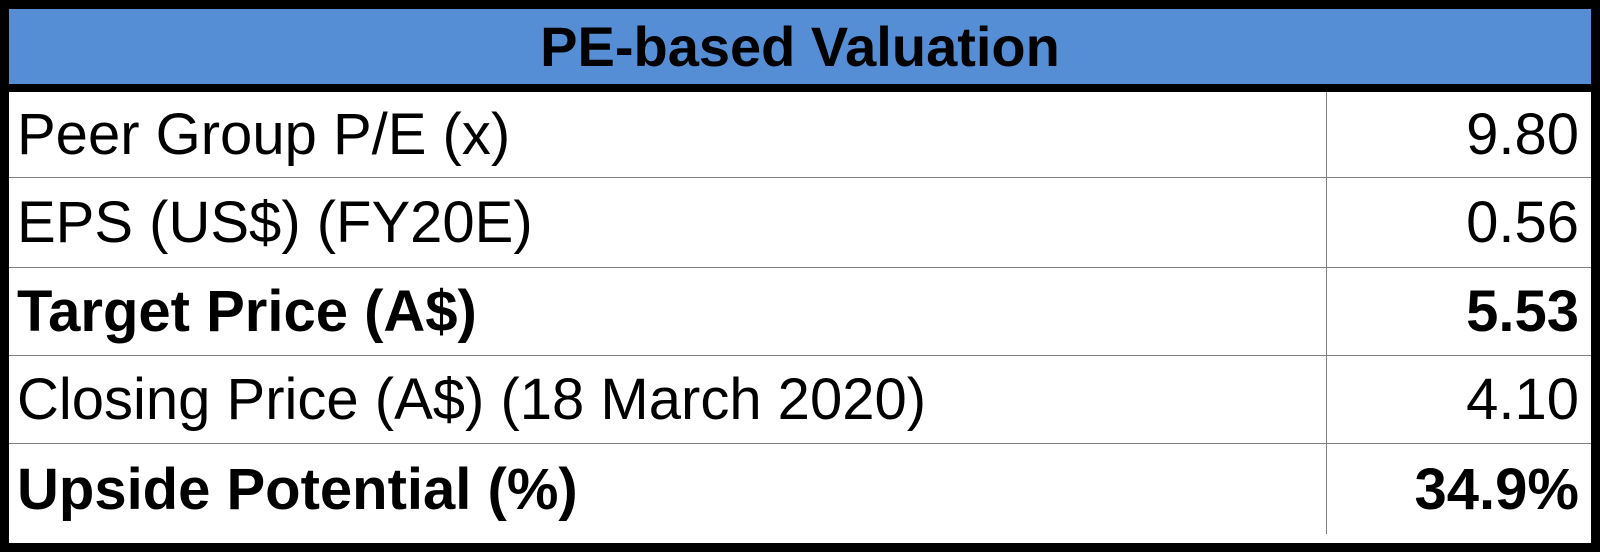 The width and height of the screenshot is (1600, 552). Describe the element at coordinates (1522, 399) in the screenshot. I see `row-value: 4.10` at that location.